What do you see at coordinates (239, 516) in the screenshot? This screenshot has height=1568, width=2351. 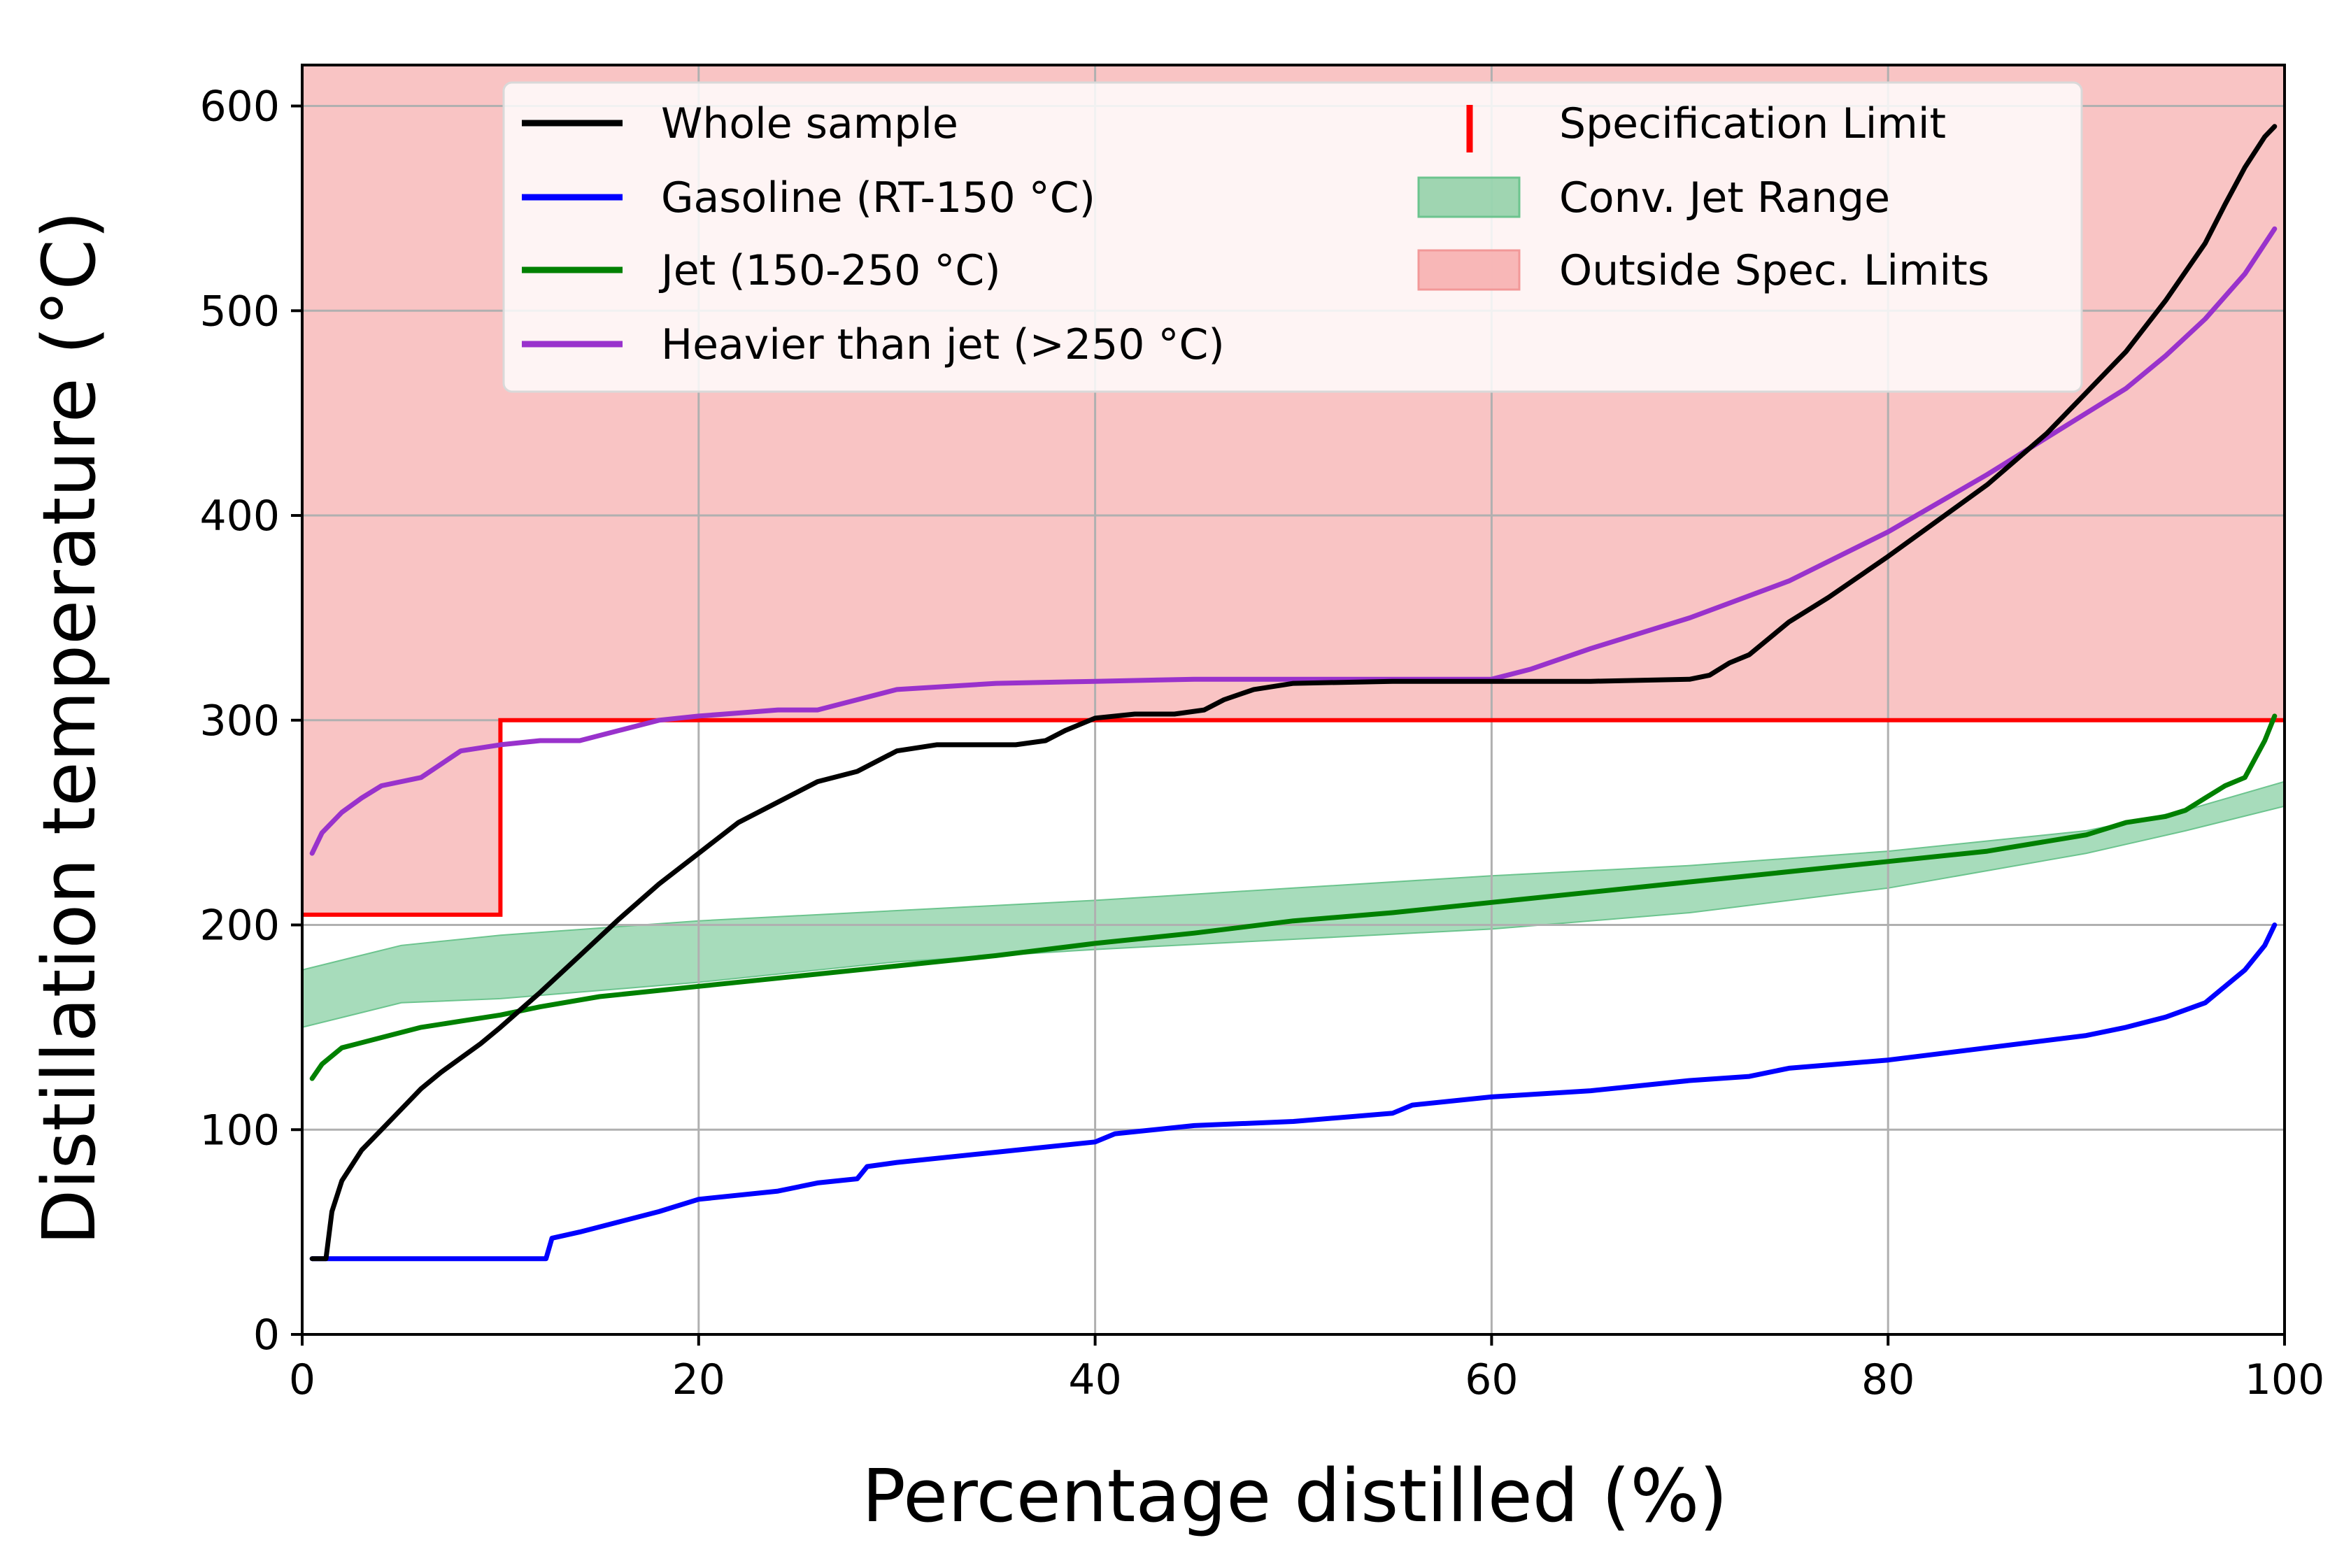 I see `y-tick-label: 400` at bounding box center [239, 516].